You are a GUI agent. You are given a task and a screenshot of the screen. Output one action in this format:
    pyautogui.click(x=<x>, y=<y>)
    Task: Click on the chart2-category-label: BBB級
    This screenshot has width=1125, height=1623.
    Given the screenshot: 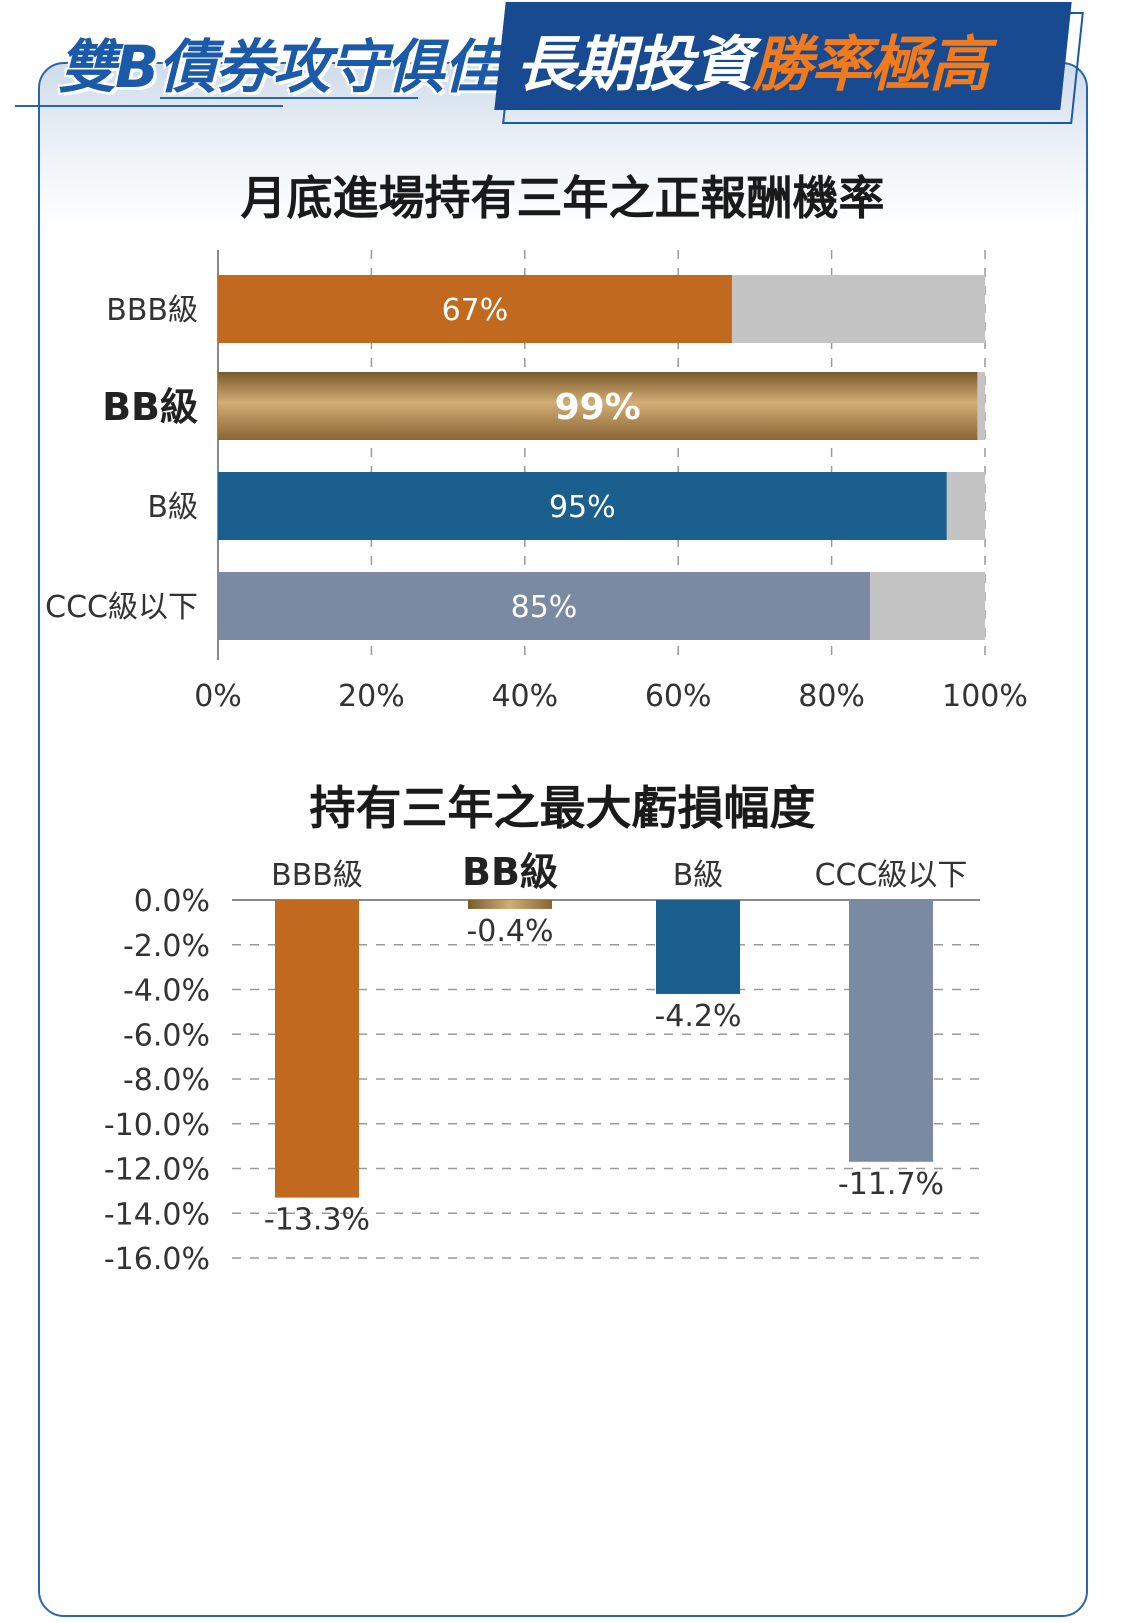 What is the action you would take?
    pyautogui.click(x=317, y=875)
    